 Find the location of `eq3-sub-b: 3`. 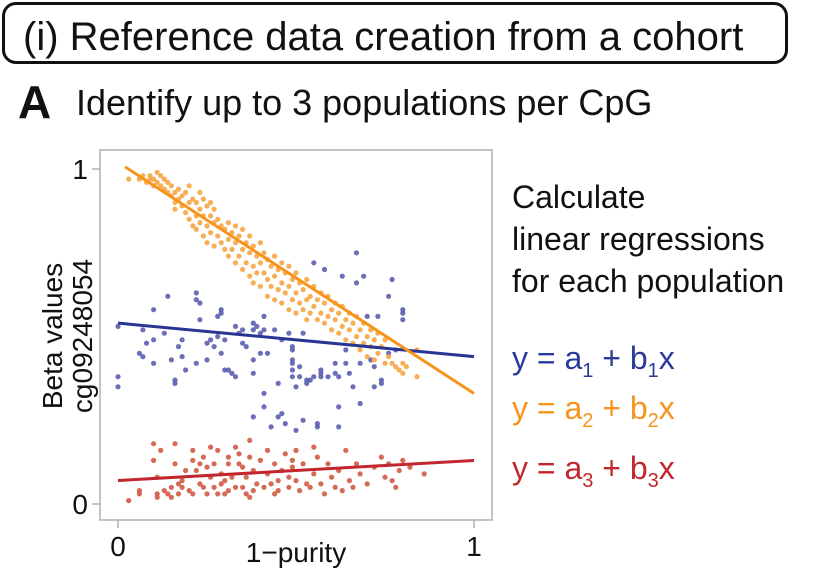

eq3-sub-b: 3 is located at coordinates (653, 481).